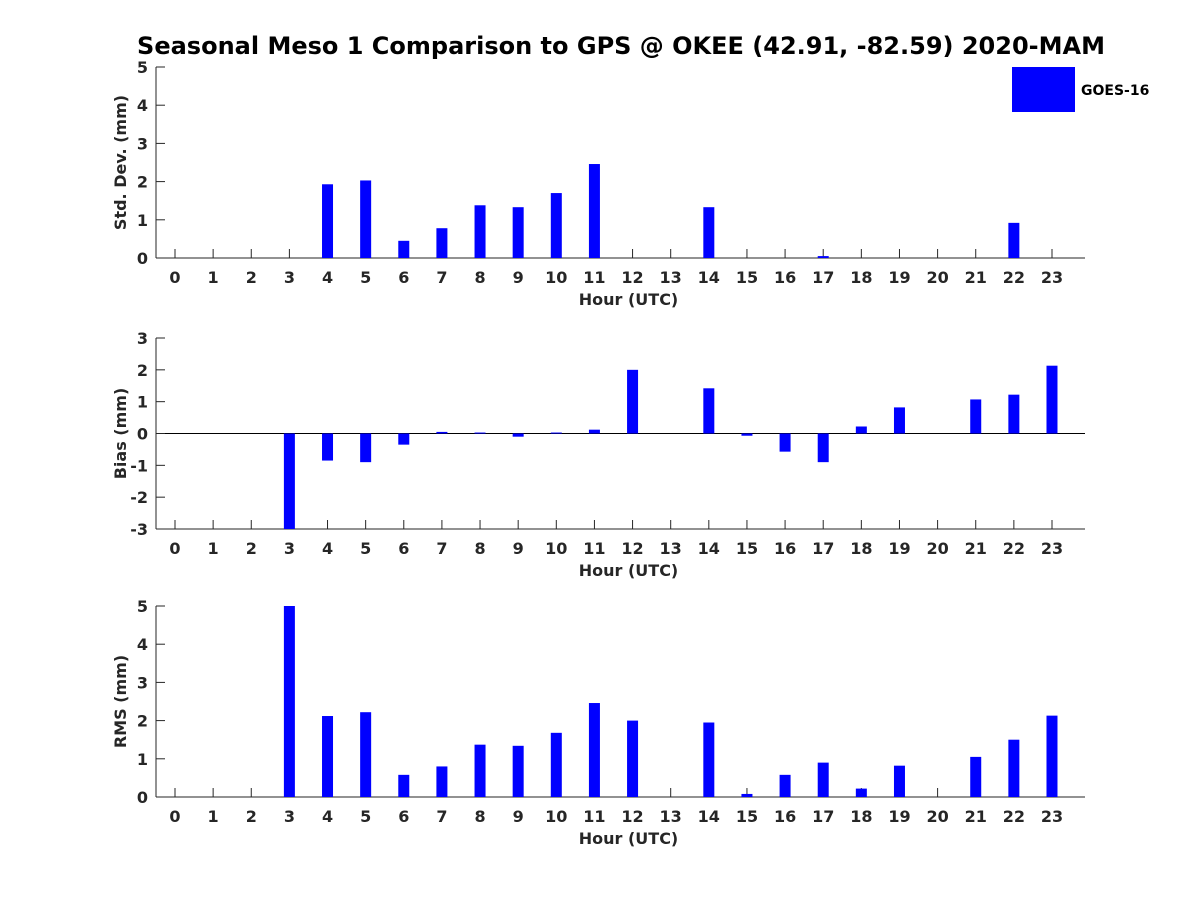 The height and width of the screenshot is (900, 1200). I want to click on std-dev-x-tick-label: 18, so click(861, 277).